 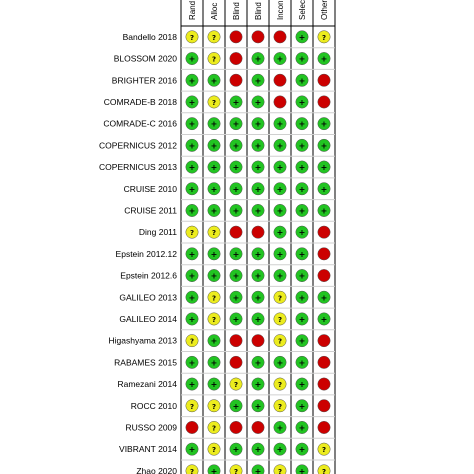 I want to click on study-label: Epstein 2012.6, so click(x=148, y=276).